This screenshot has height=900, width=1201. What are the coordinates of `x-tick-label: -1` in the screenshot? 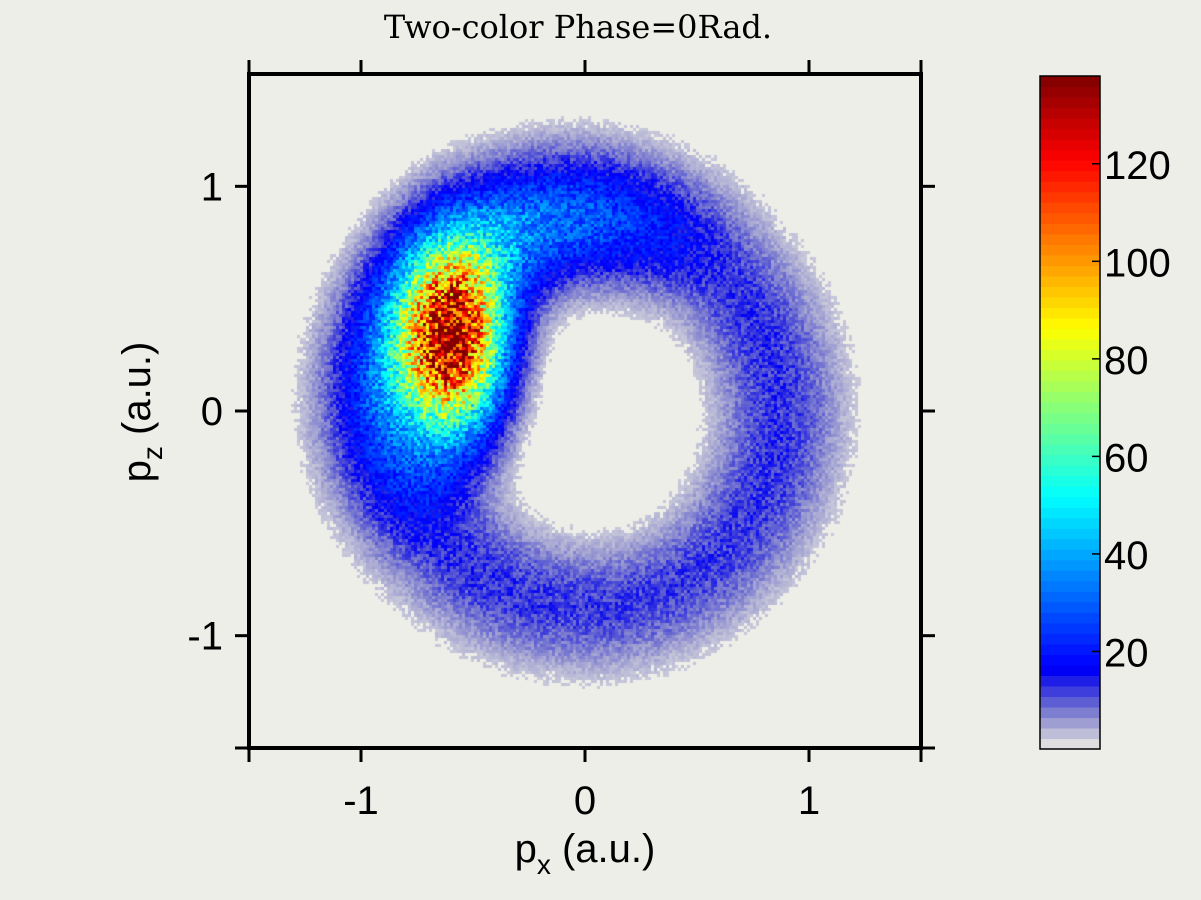 It's located at (361, 801).